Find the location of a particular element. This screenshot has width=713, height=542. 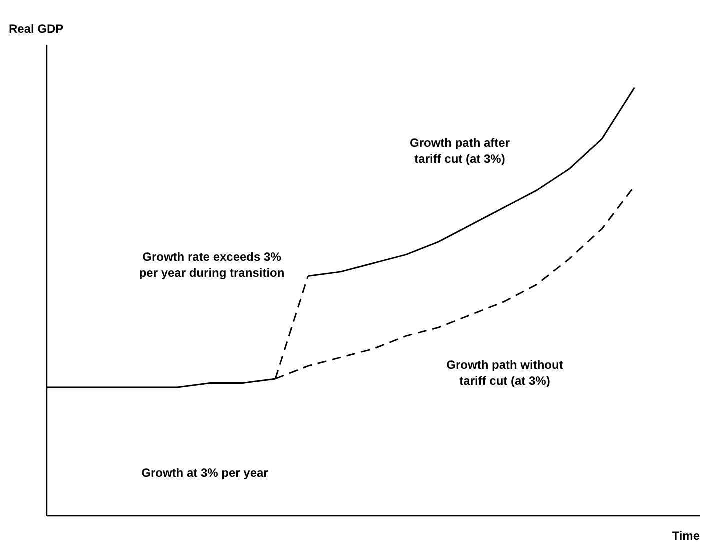

annotation: Growth rate exceeds 3% per year during transition is located at coordinates (212, 265).